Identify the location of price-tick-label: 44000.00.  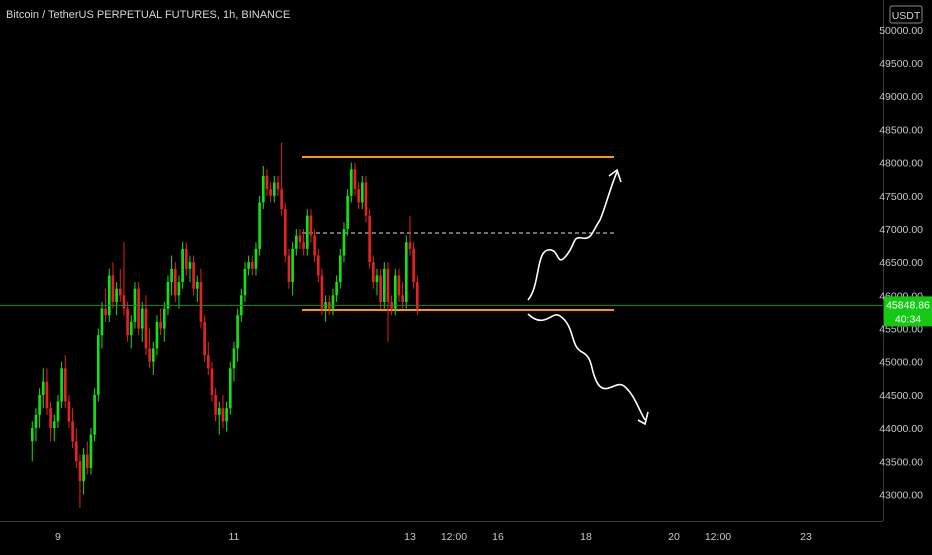
(901, 429).